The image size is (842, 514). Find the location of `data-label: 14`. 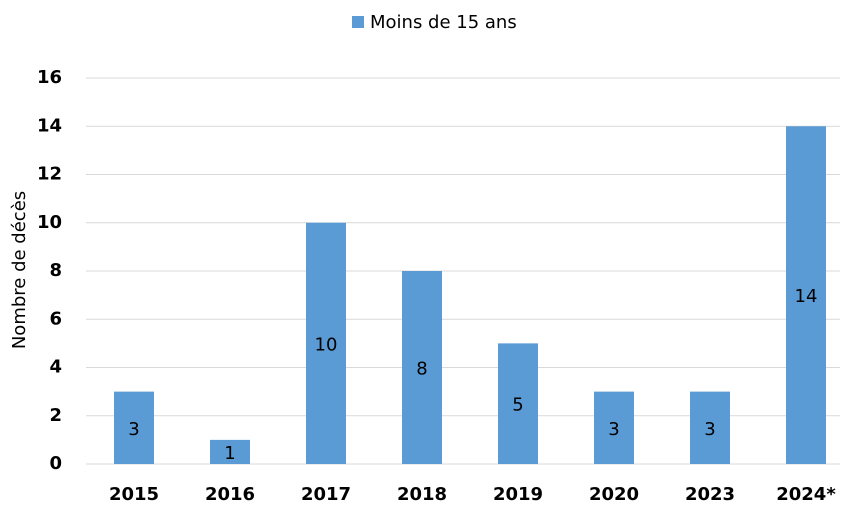

data-label: 14 is located at coordinates (806, 296).